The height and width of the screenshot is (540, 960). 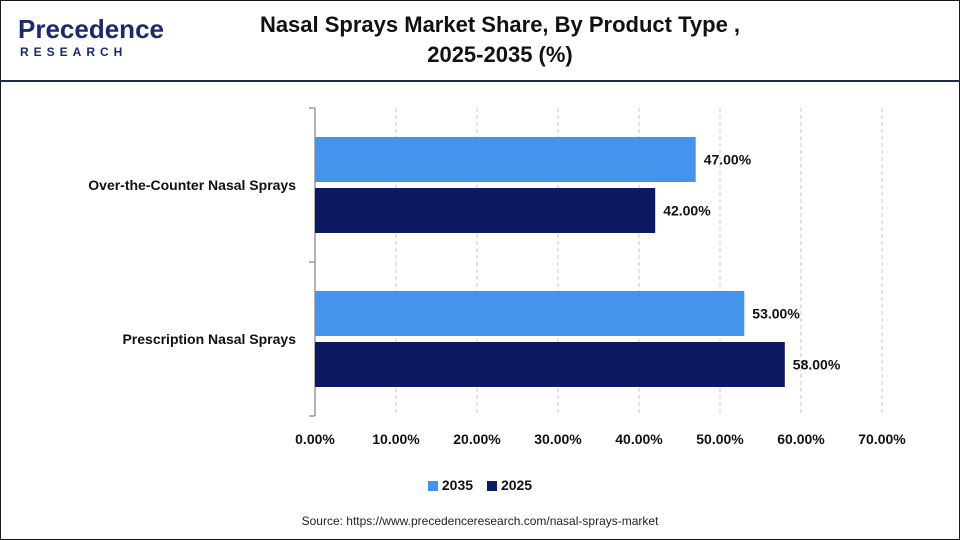 I want to click on x-tick-label: 10.00%, so click(x=396, y=439).